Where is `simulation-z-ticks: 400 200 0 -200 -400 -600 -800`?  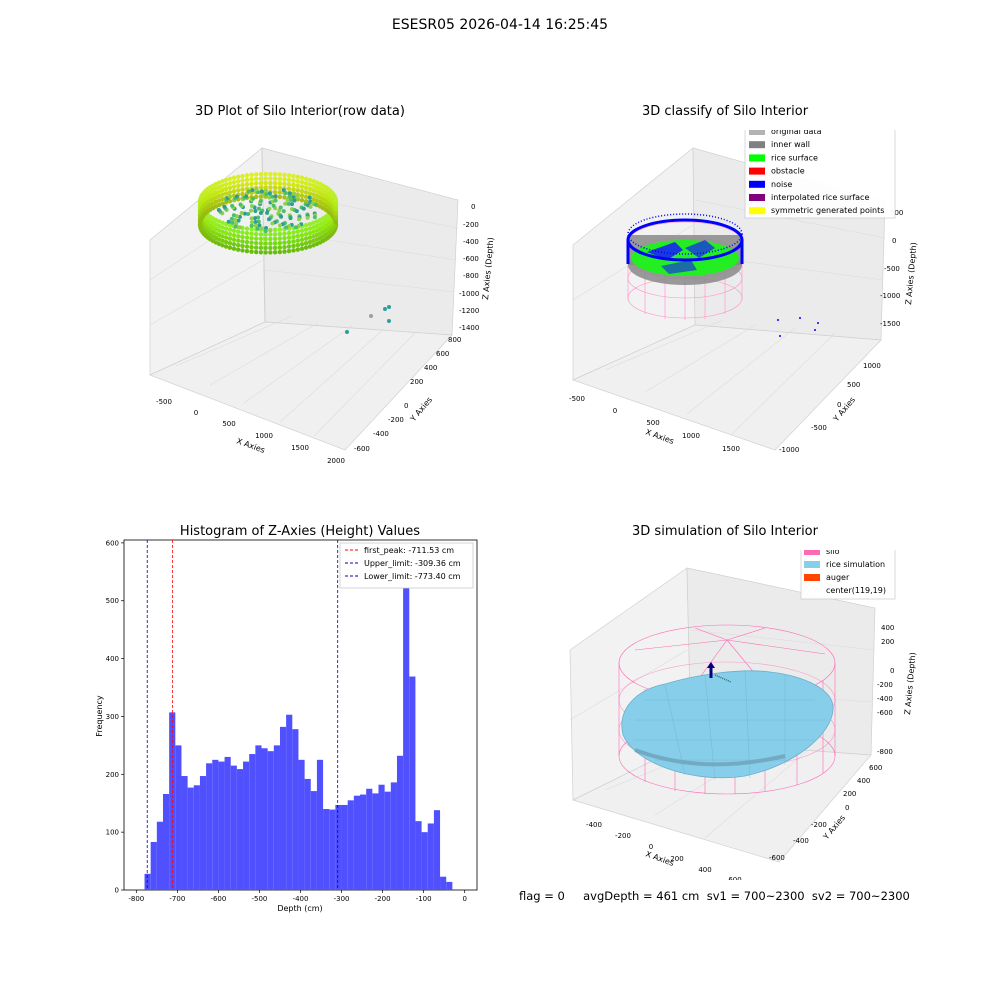 simulation-z-ticks: 400 200 0 -200 -400 -600 -800 is located at coordinates (885, 690).